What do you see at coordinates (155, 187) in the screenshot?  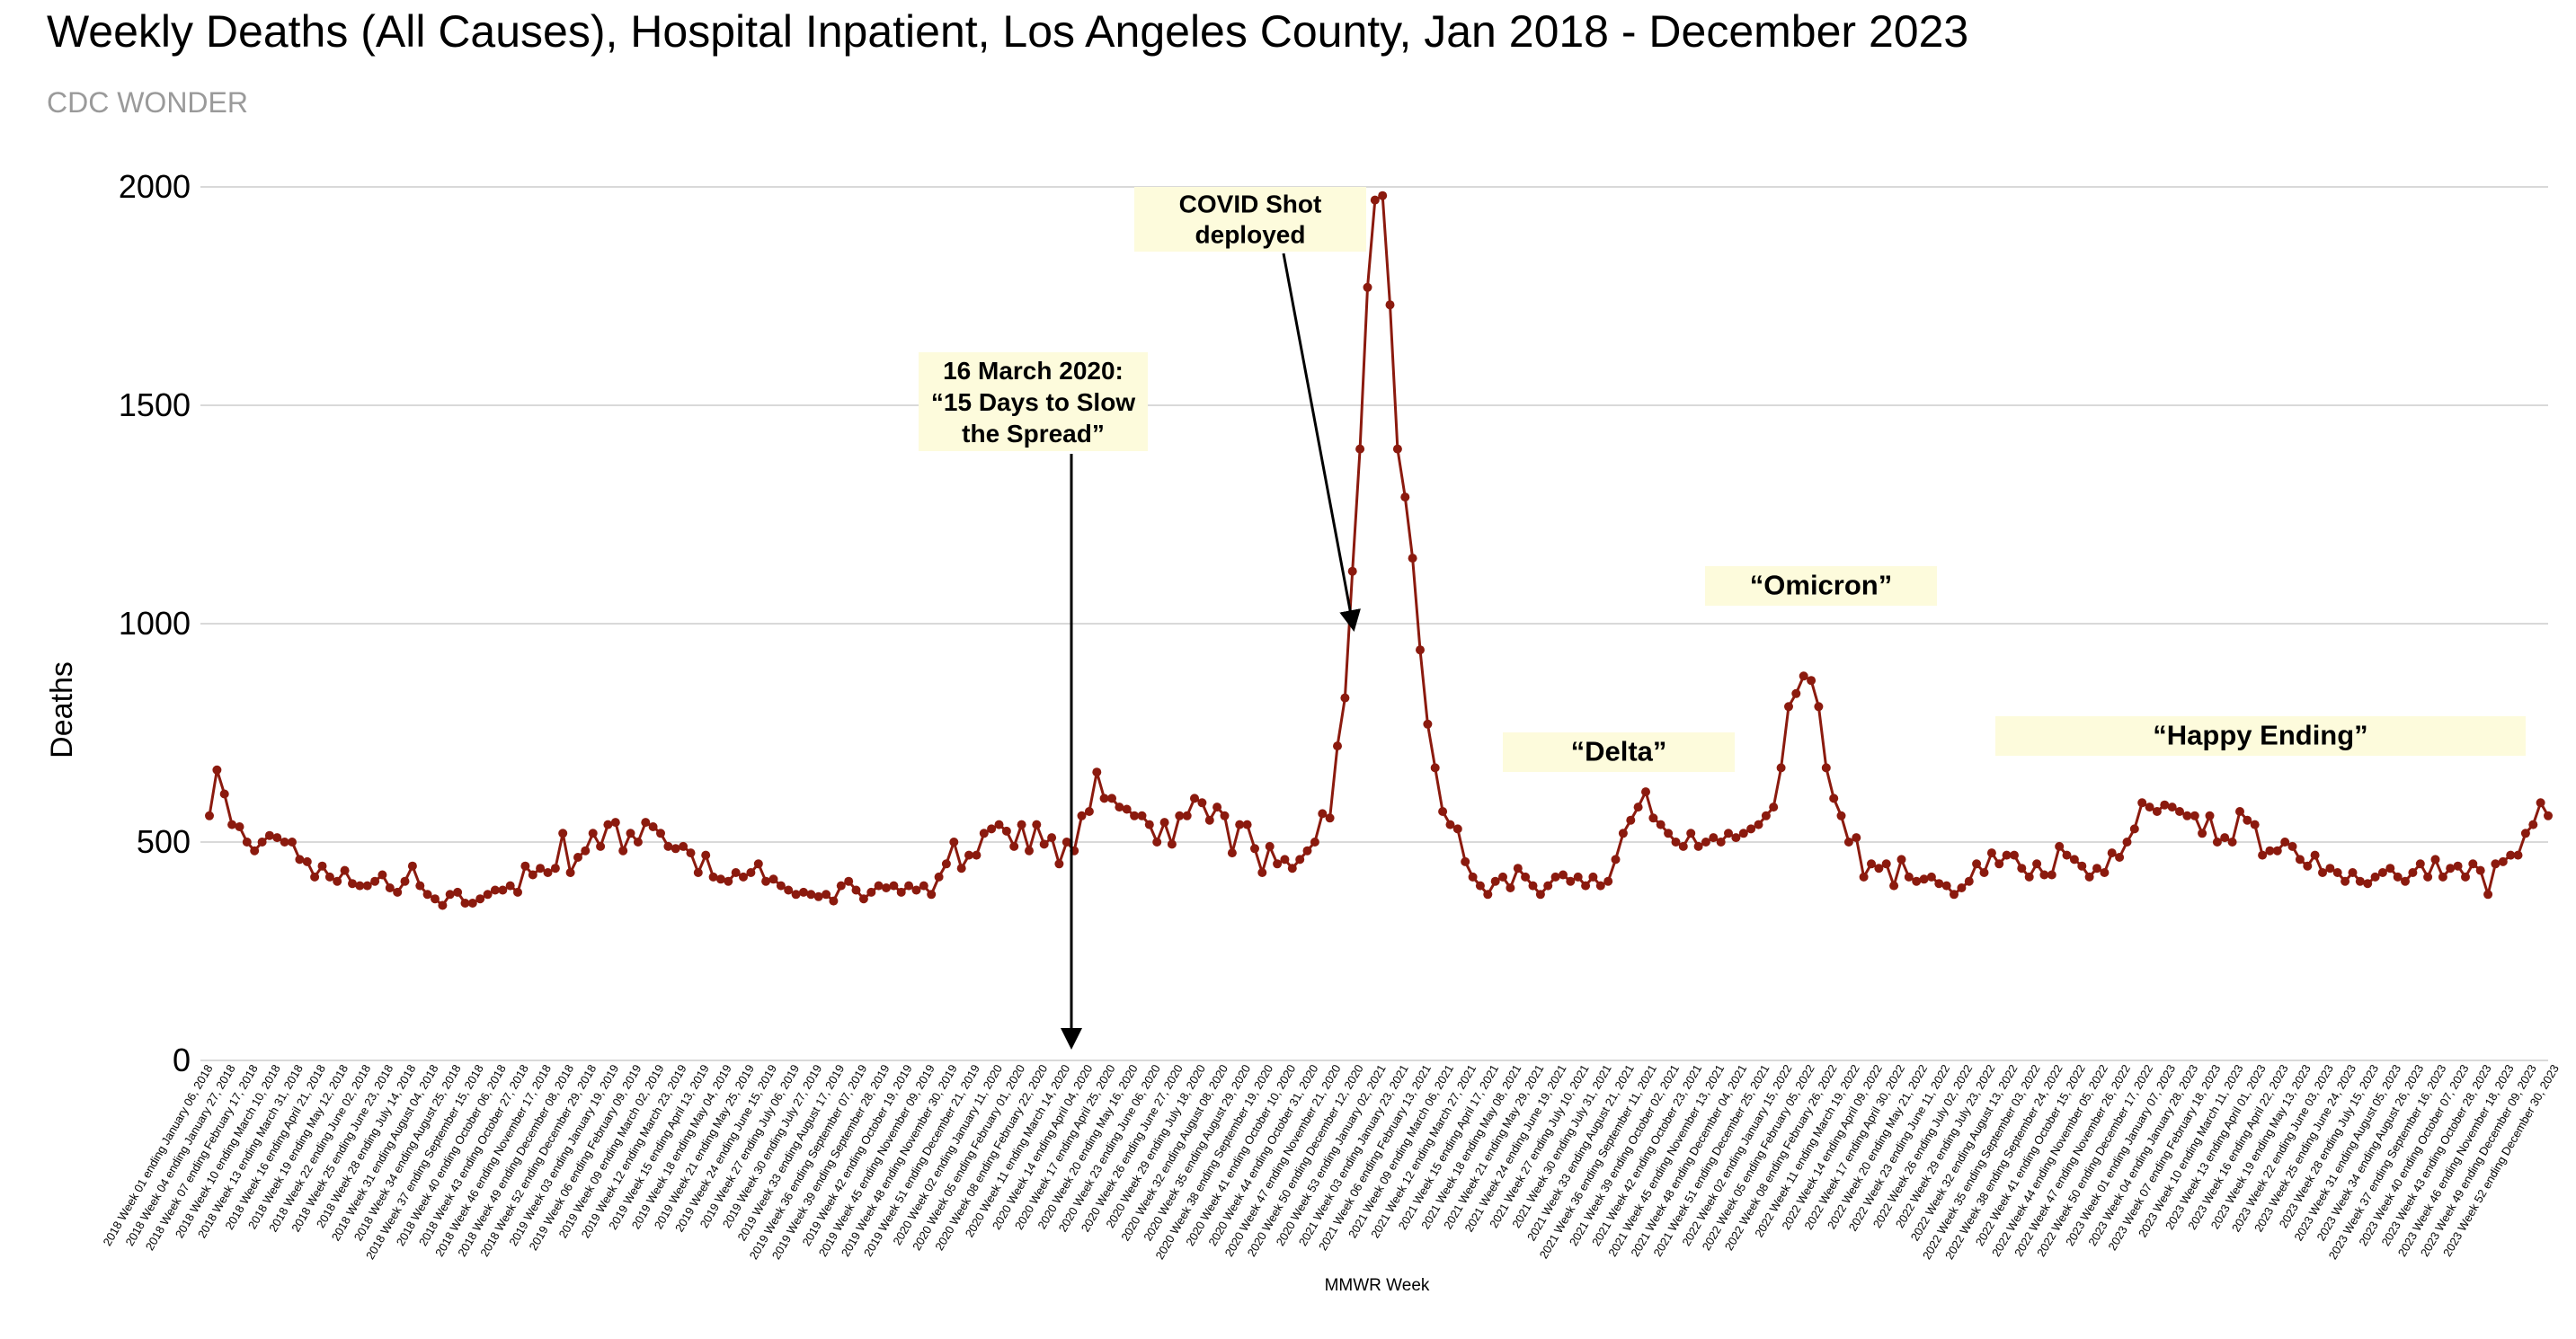 I see `y-tick-label: 2000` at bounding box center [155, 187].